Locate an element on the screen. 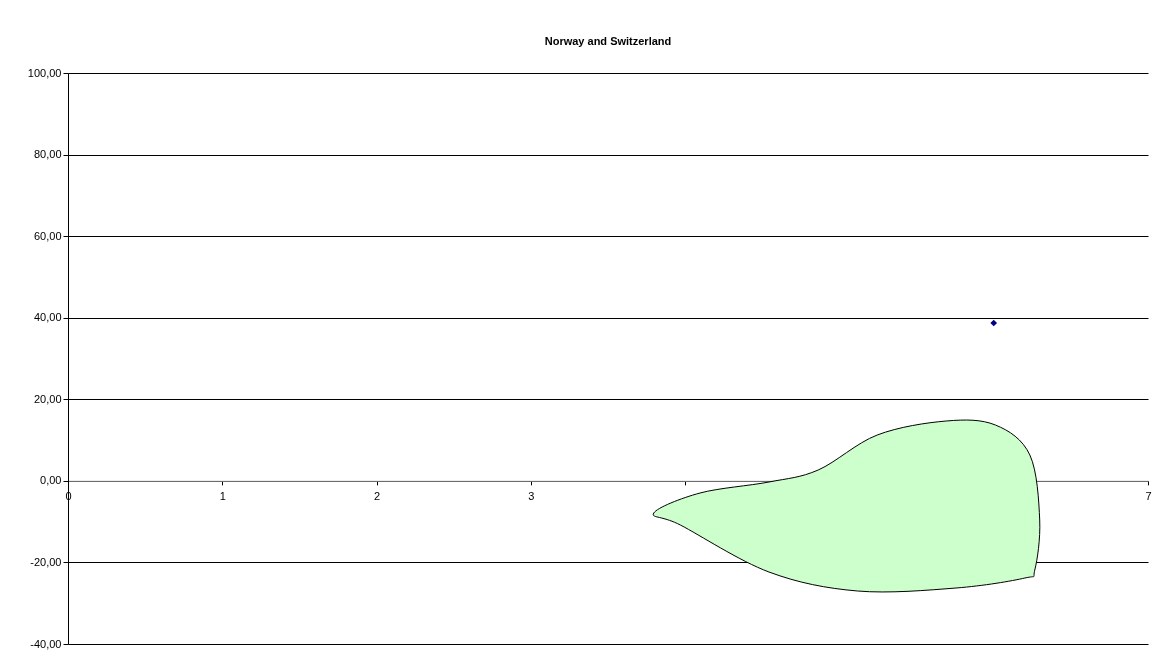 The image size is (1158, 662). y-tick-label: 0,00 is located at coordinates (51, 480).